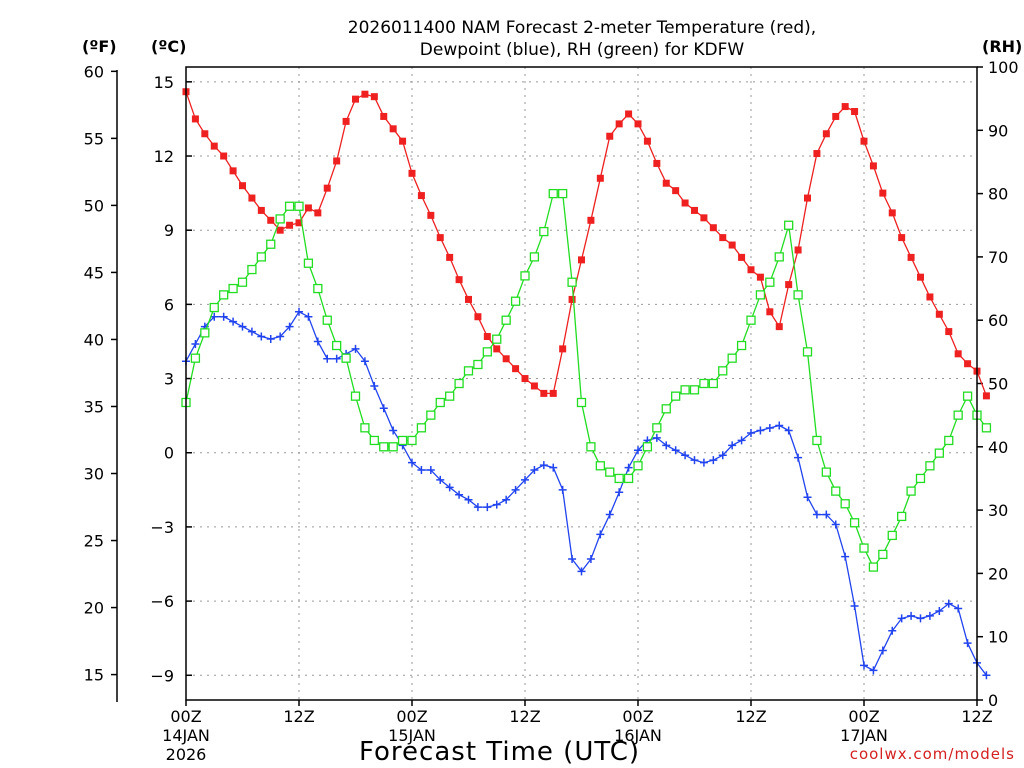 This screenshot has height=768, width=1024. Describe the element at coordinates (164, 82) in the screenshot. I see `celsius-tick-label: 15` at that location.